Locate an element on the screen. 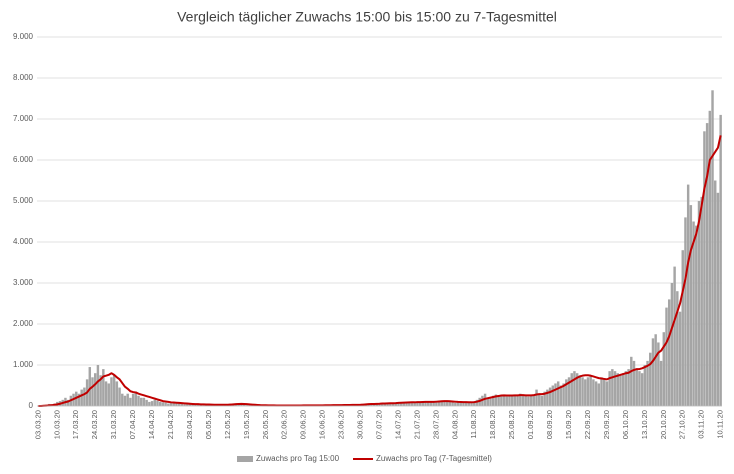 The width and height of the screenshot is (734, 474). y-tick-label: 6.000 is located at coordinates (23, 159).